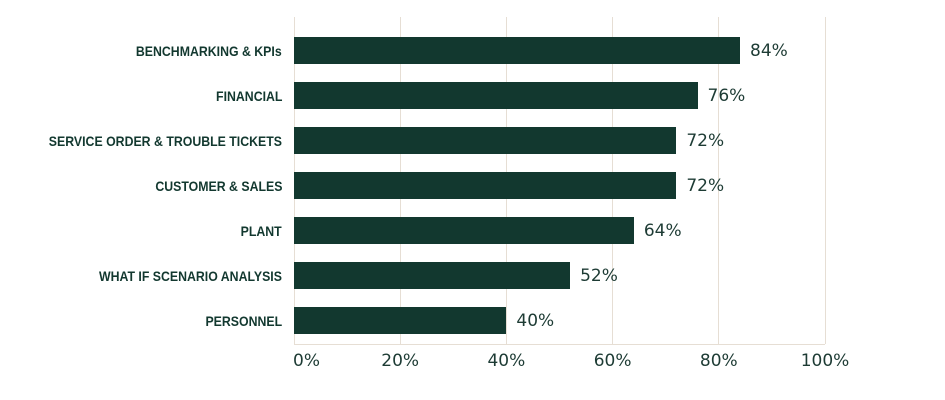 This screenshot has height=400, width=945. What do you see at coordinates (218, 185) in the screenshot?
I see `category-label-text: CUSTOMER & SALES` at bounding box center [218, 185].